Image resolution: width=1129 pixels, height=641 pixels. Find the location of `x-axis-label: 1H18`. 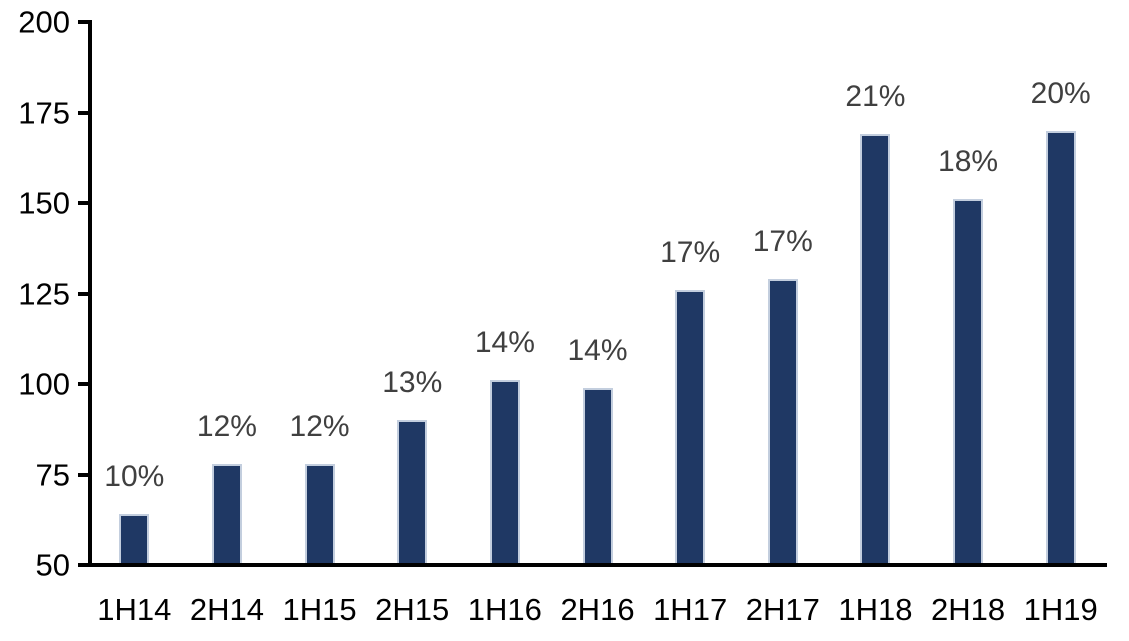

x-axis-label: 1H18 is located at coordinates (875, 609).